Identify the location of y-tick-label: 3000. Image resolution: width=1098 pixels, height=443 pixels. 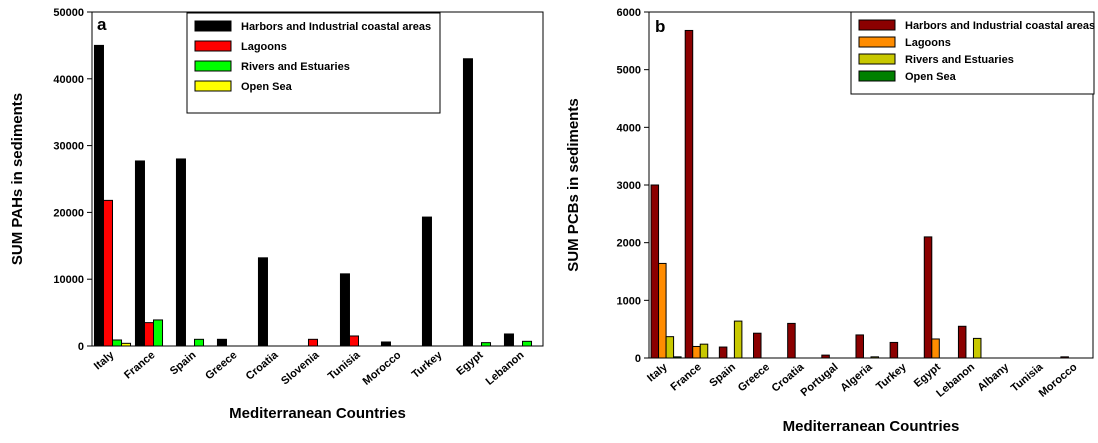
(629, 186).